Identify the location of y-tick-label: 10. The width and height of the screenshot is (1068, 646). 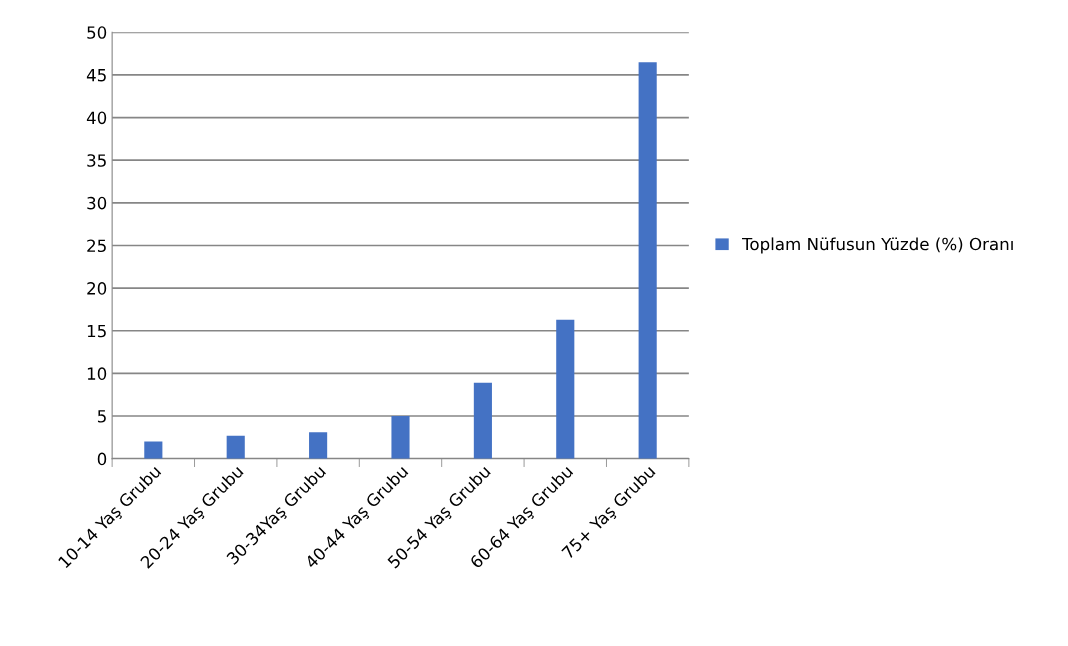
(97, 373).